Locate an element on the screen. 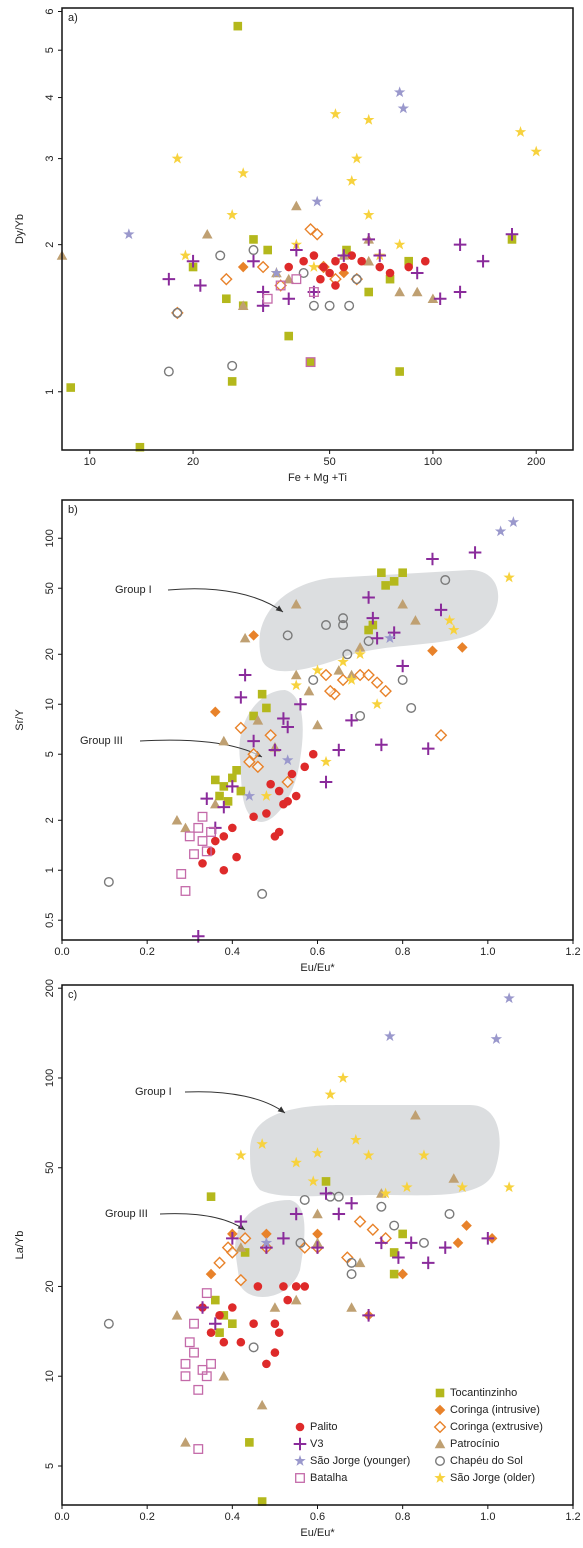  y-tick-label: 3 is located at coordinates (50, 159).